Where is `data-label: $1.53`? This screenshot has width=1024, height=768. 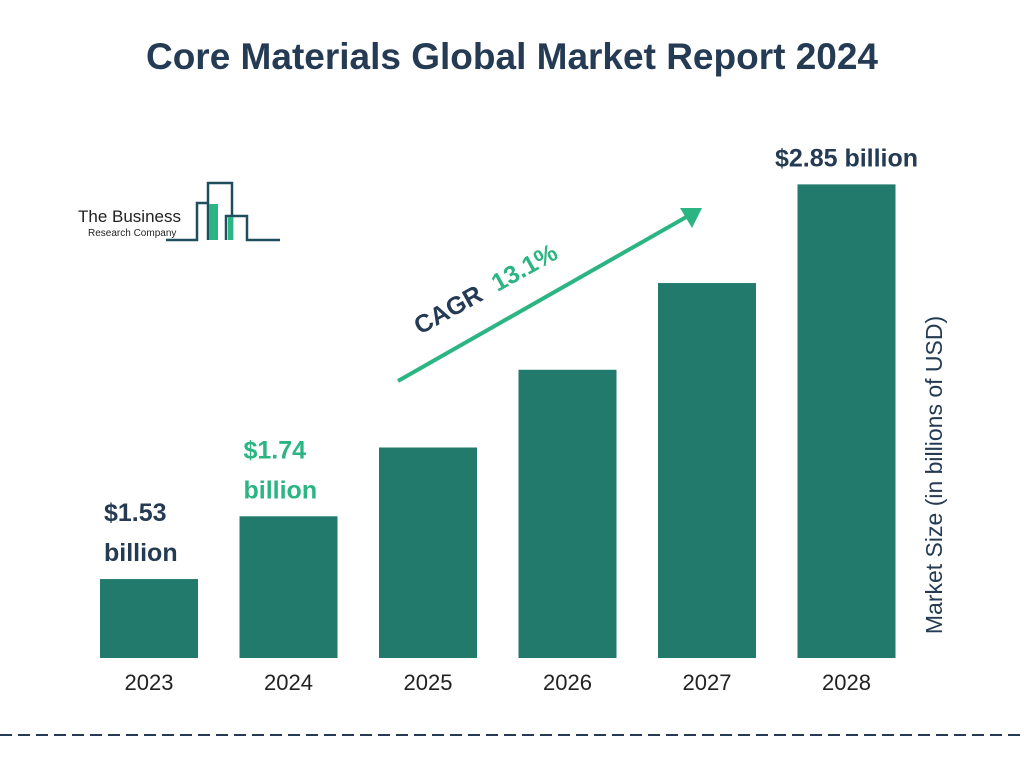
data-label: $1.53 is located at coordinates (135, 513).